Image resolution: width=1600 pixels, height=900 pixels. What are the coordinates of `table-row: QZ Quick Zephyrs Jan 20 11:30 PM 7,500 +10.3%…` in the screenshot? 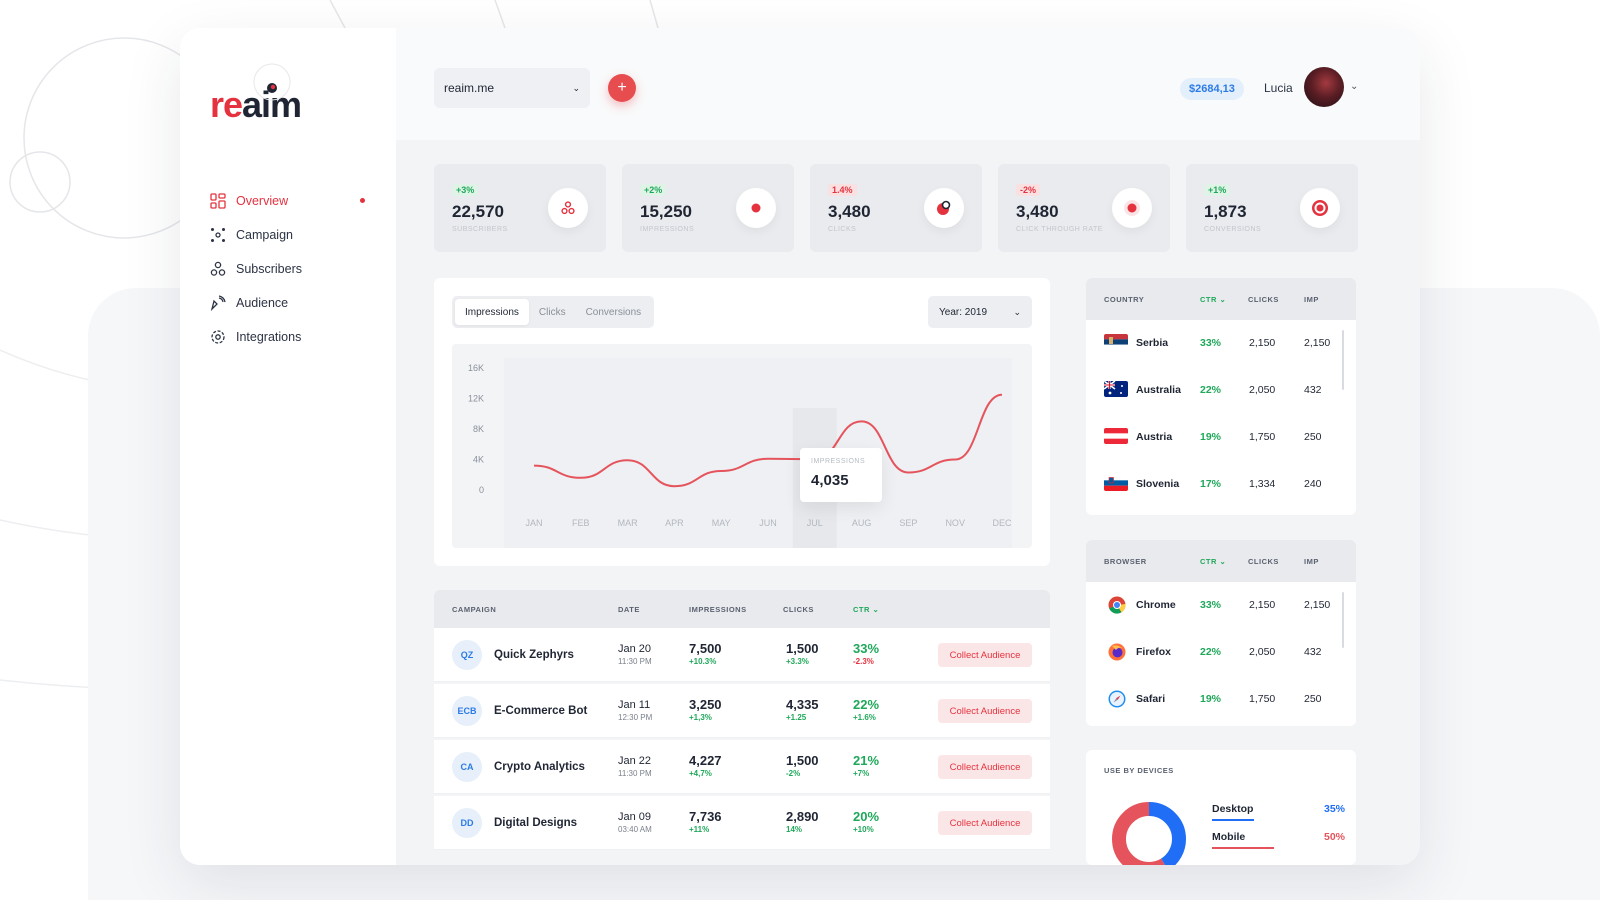 It's located at (742, 655).